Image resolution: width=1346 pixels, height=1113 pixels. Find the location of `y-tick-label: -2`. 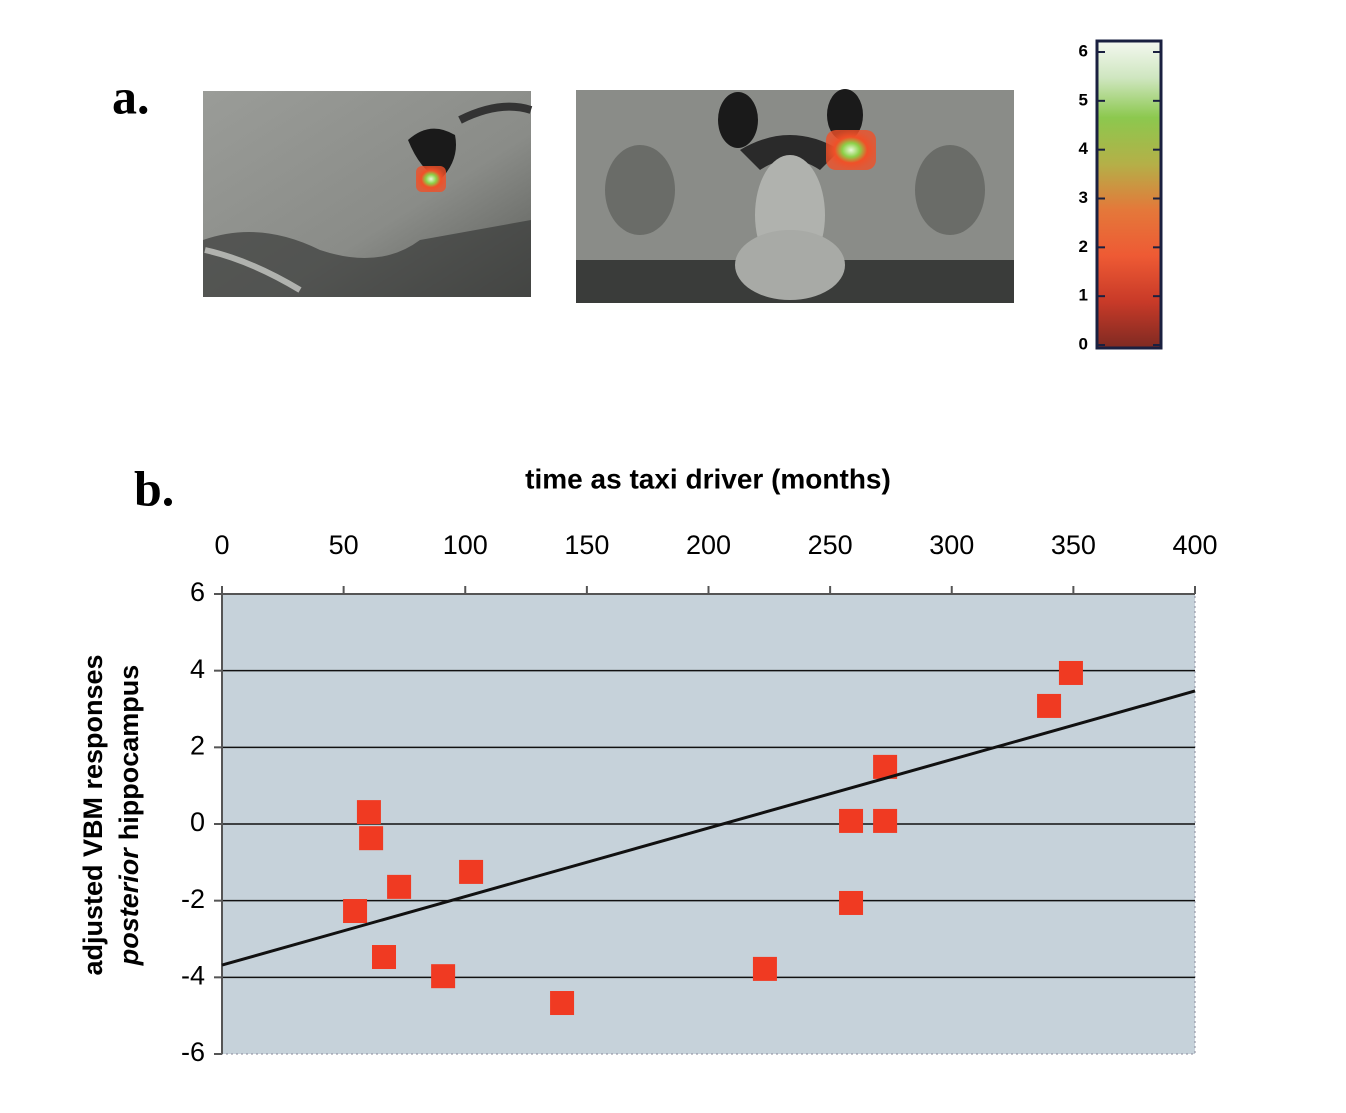

y-tick-label: -2 is located at coordinates (193, 899).